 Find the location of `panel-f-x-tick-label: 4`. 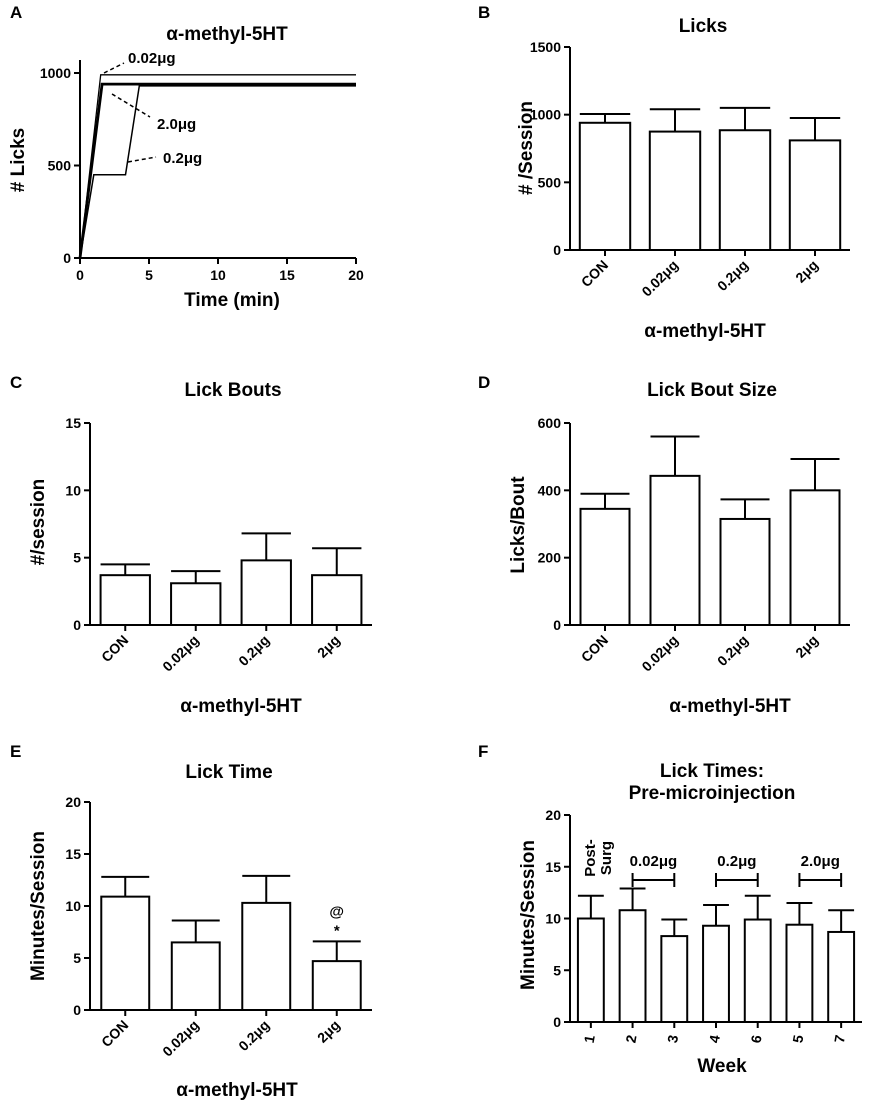

panel-f-x-tick-label: 4 is located at coordinates (714, 1039).